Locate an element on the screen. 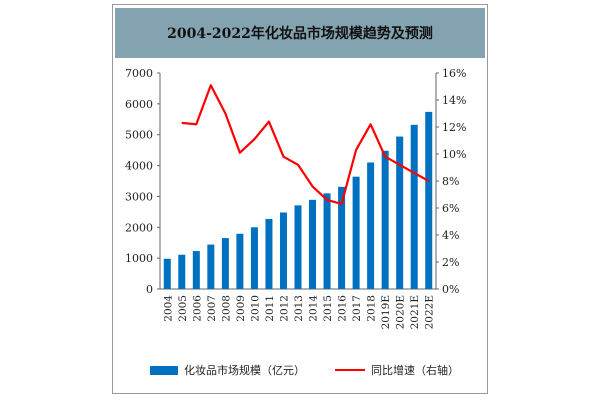 This screenshot has width=600, height=400. x-tick-label: 2022E is located at coordinates (430, 312).